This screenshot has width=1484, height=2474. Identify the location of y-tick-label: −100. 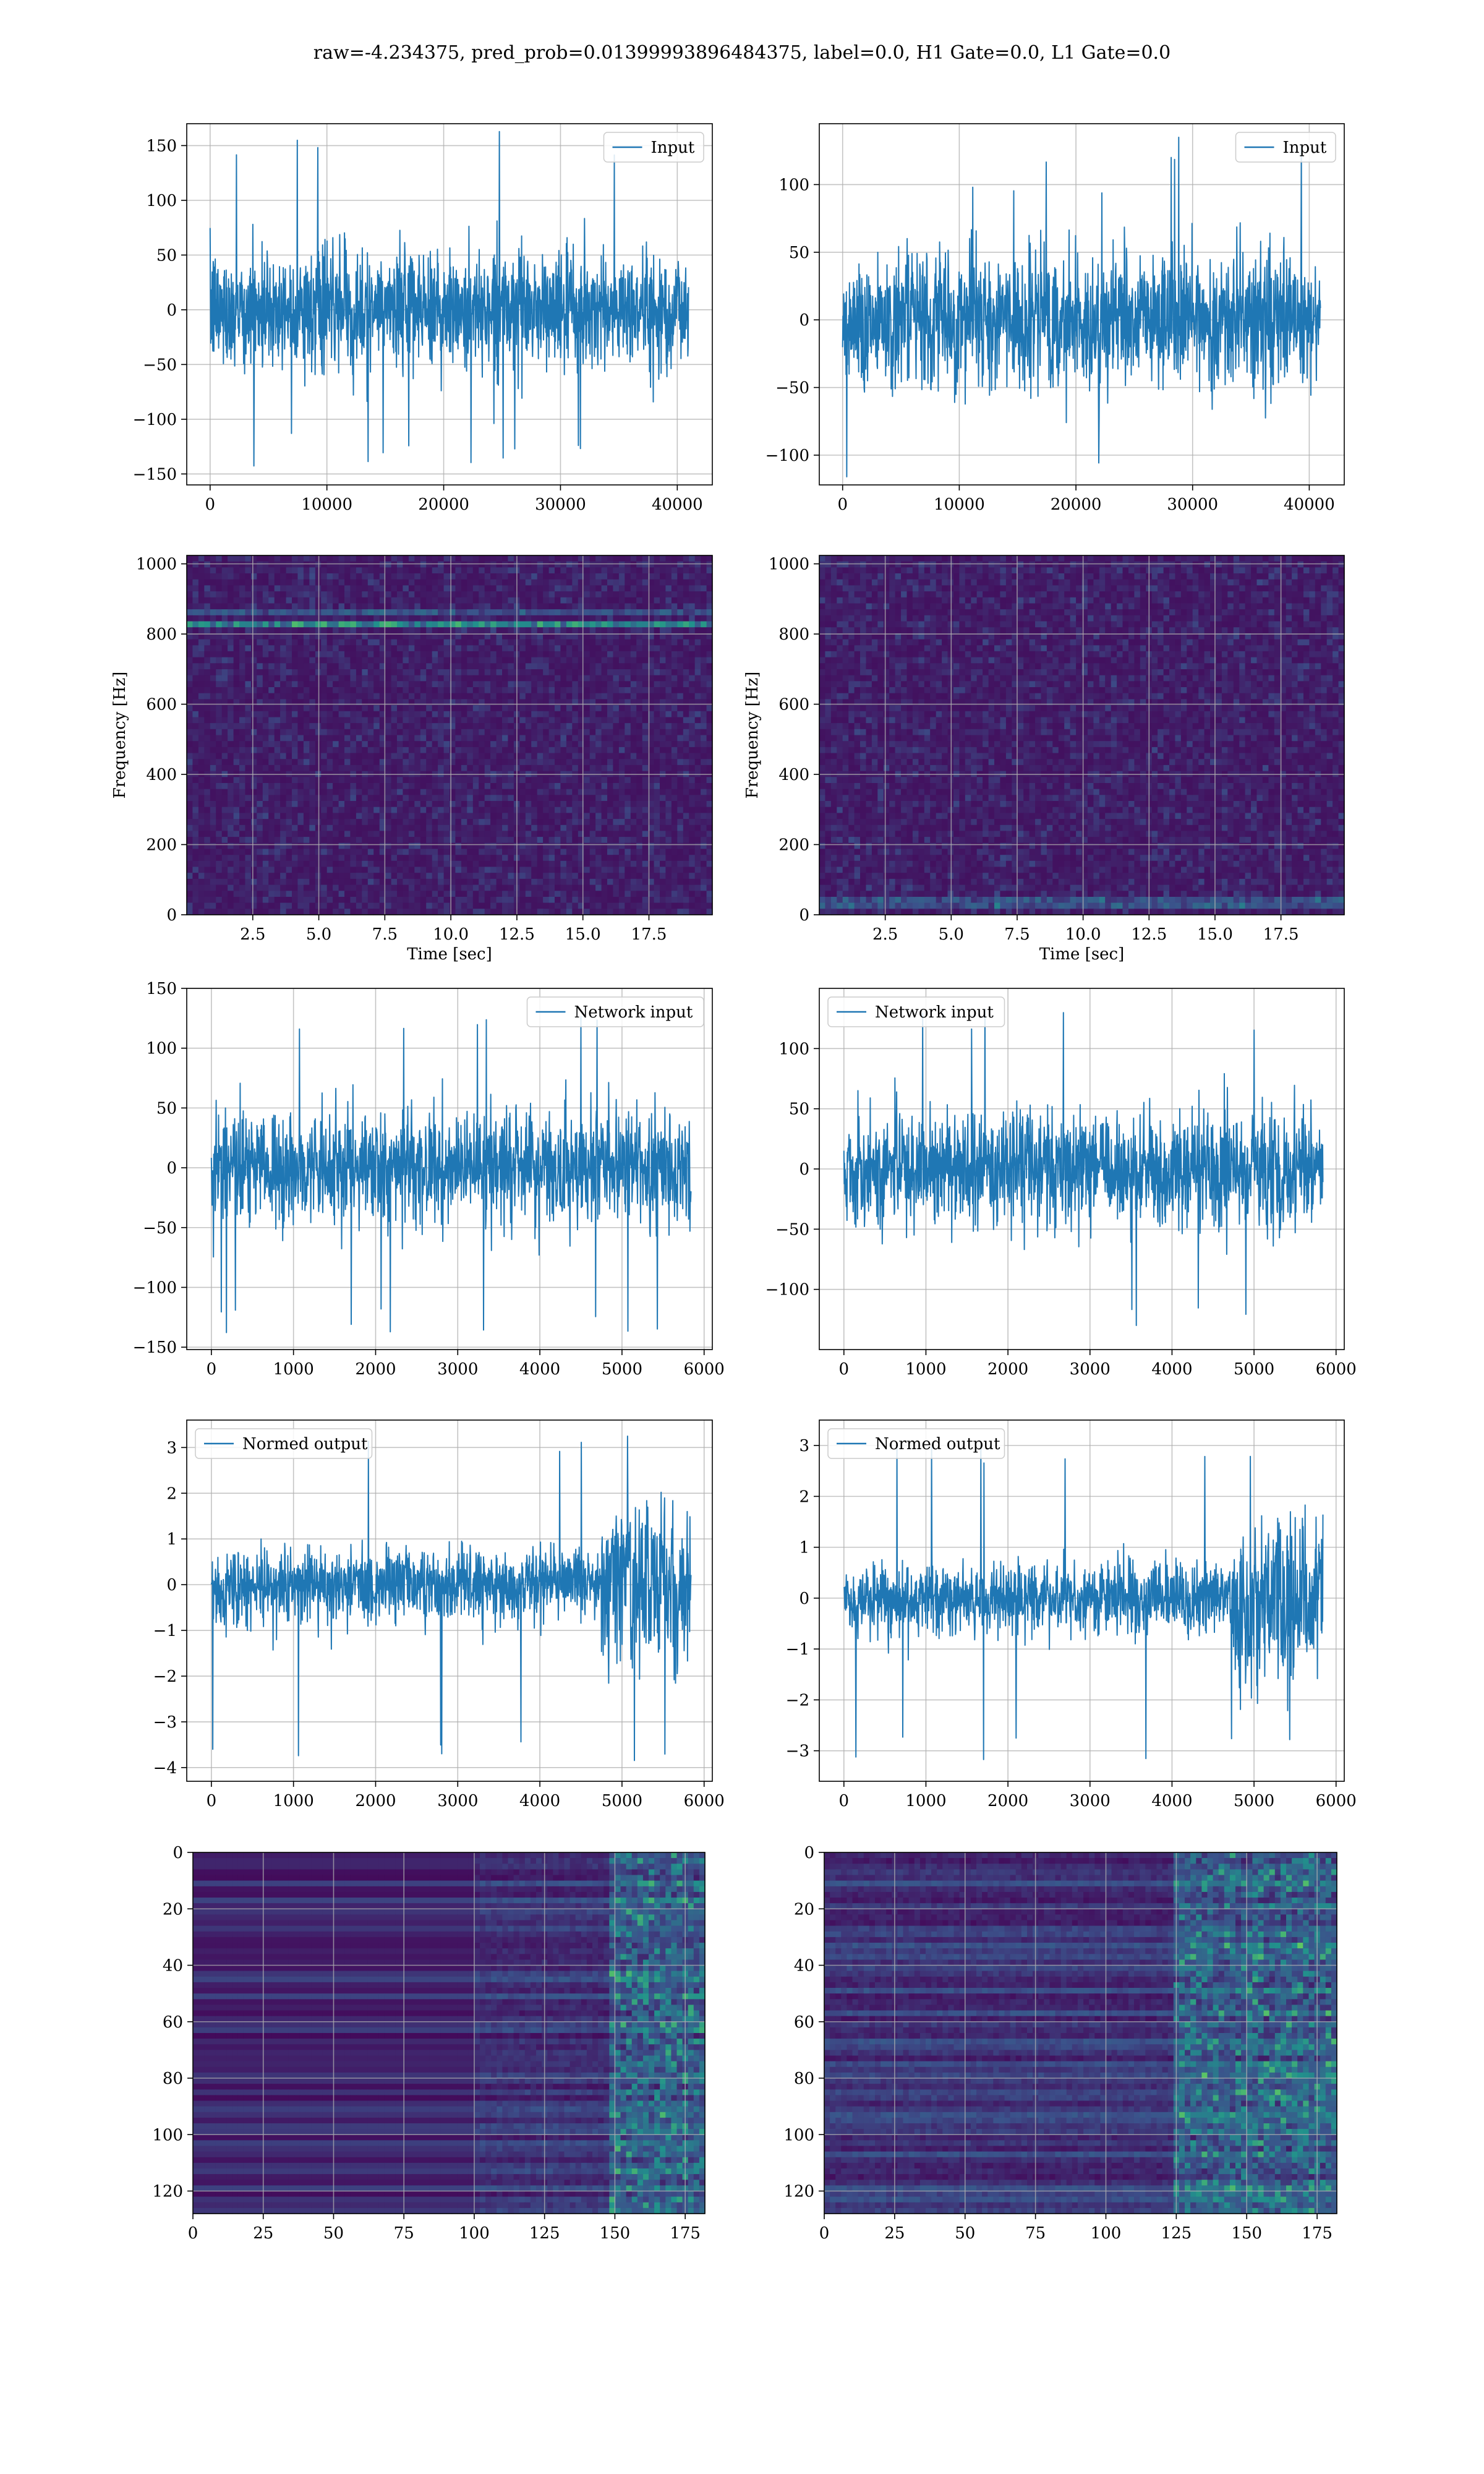
(787, 456).